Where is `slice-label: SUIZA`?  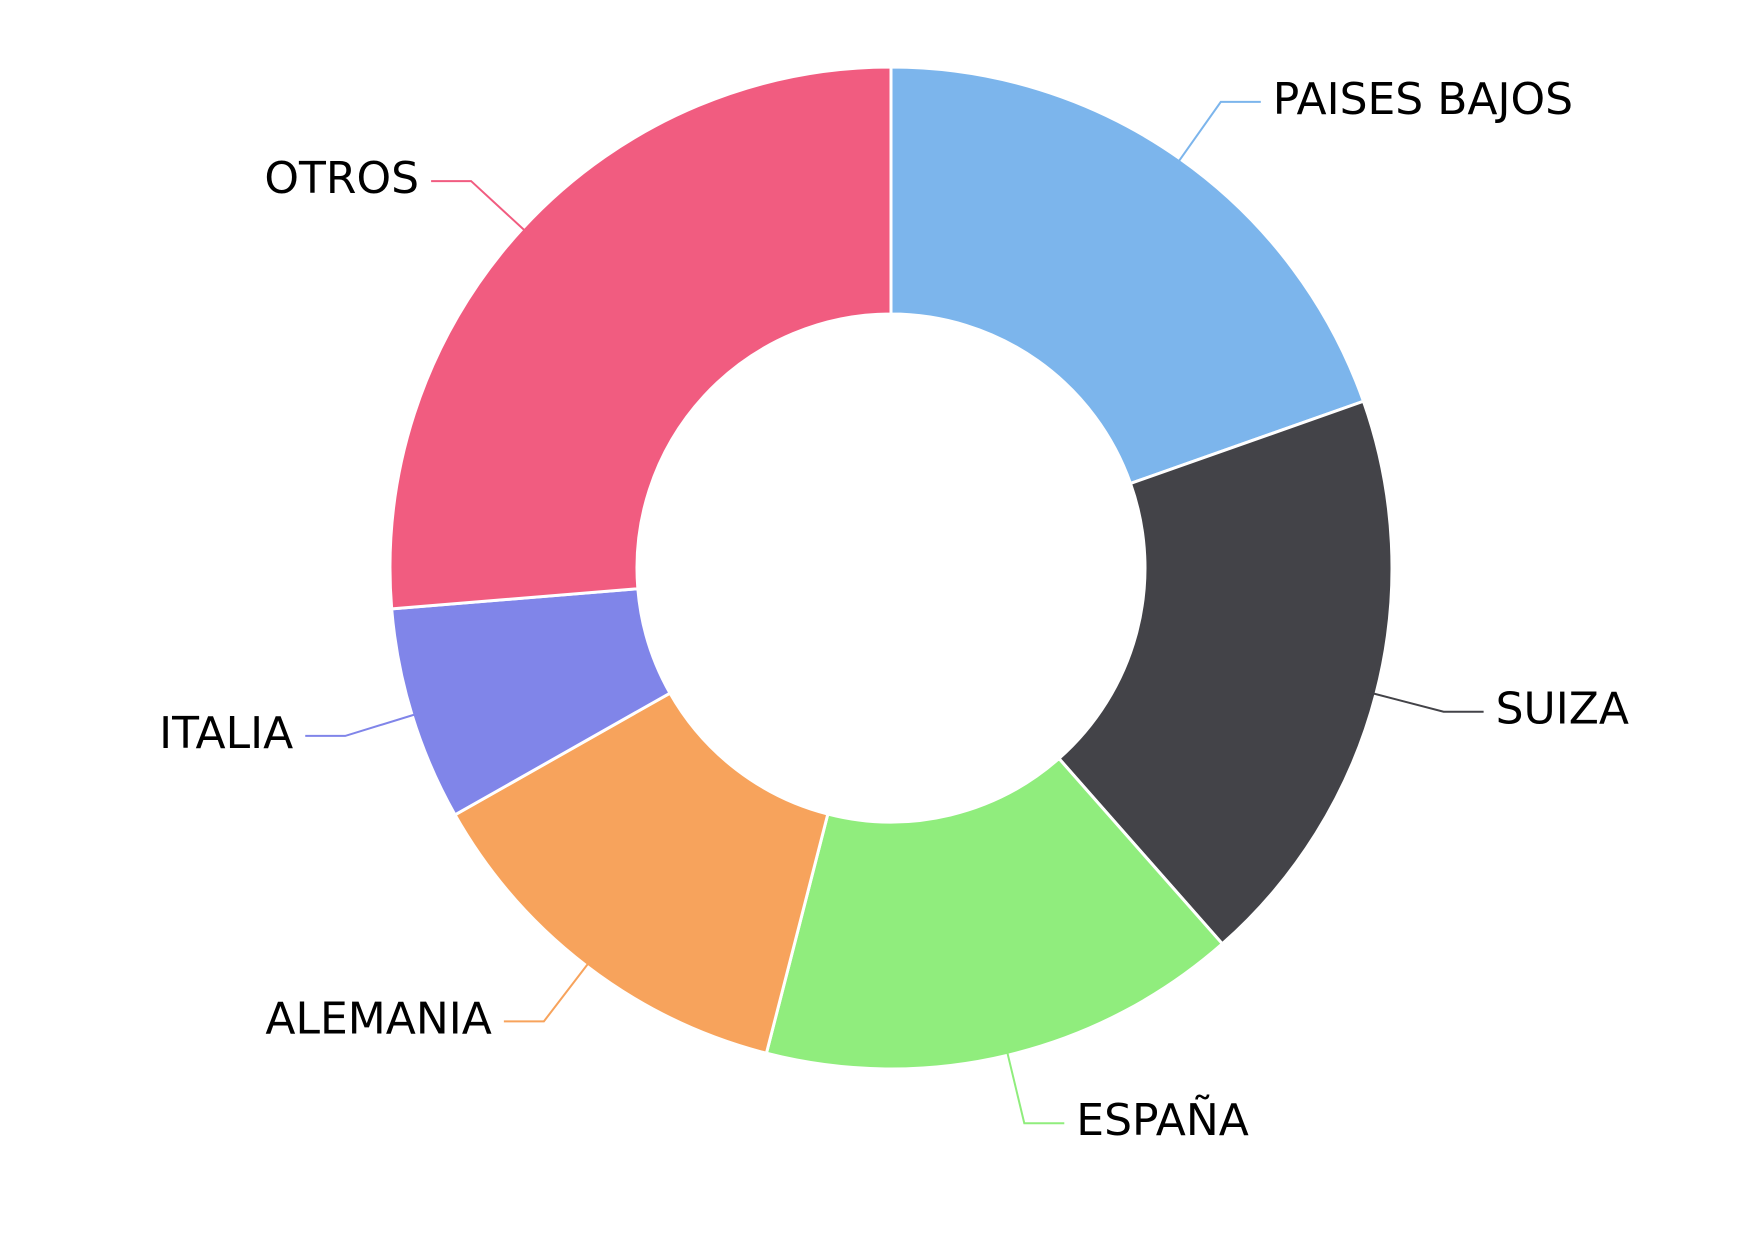 slice-label: SUIZA is located at coordinates (1562, 709).